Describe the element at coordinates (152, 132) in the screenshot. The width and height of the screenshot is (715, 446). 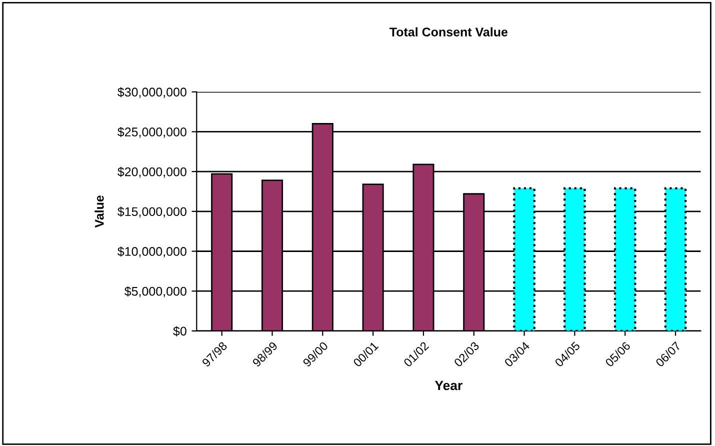
I see `y-tick-label: $25,000,000` at that location.